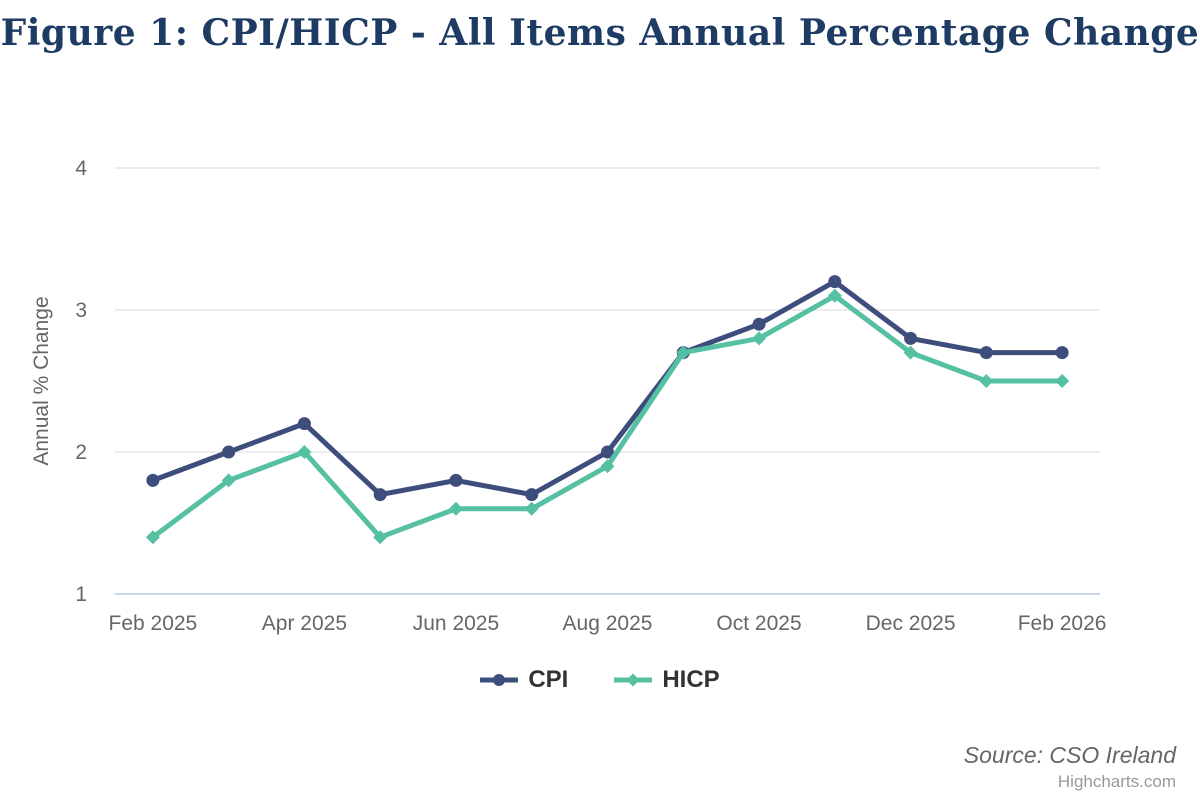  Describe the element at coordinates (911, 623) in the screenshot. I see `x-tick-label: Dec 2025` at that location.